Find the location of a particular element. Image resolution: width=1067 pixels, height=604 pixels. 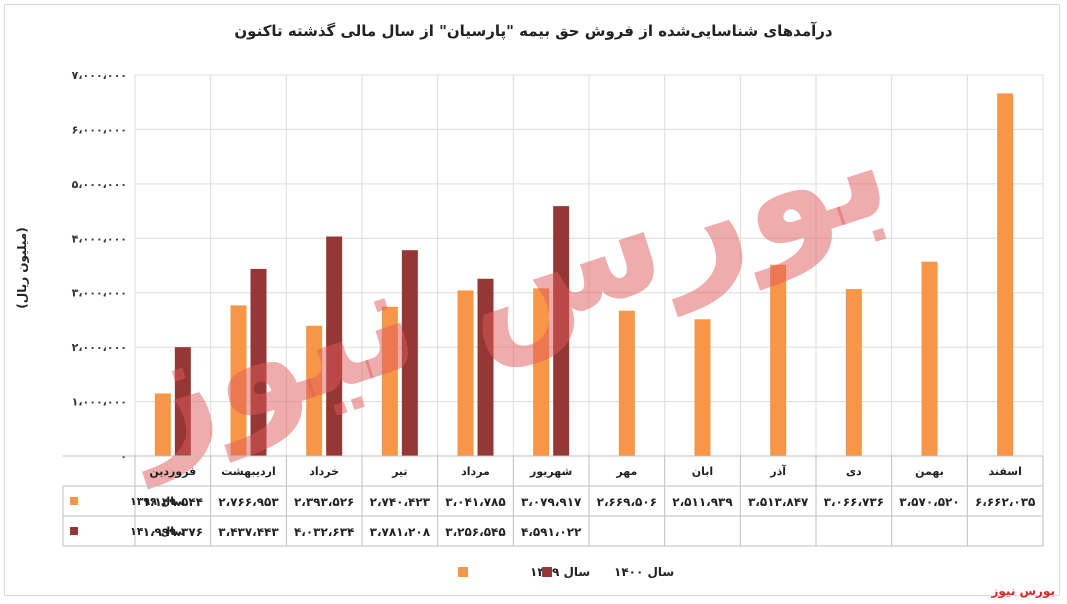

data-label: ۴،۰۳۲،۶۳۴ is located at coordinates (324, 532).